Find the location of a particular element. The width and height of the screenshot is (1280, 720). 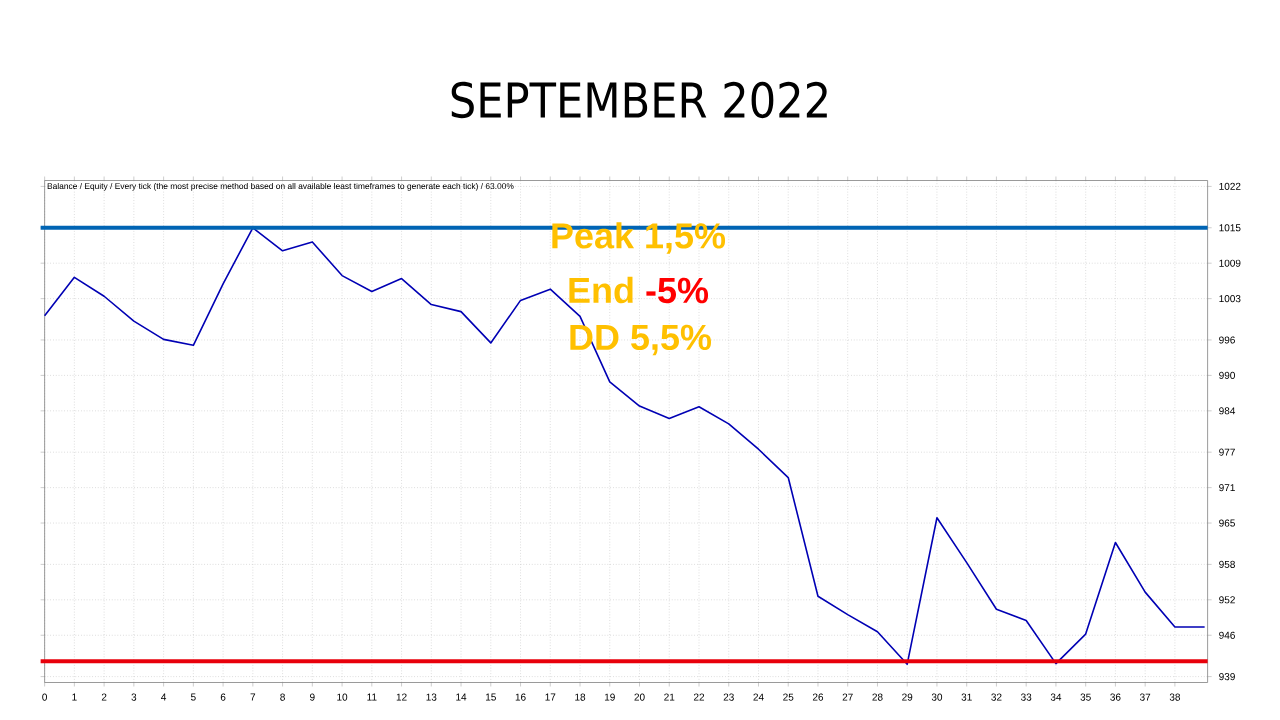

x-tick-label: 21 is located at coordinates (669, 697).